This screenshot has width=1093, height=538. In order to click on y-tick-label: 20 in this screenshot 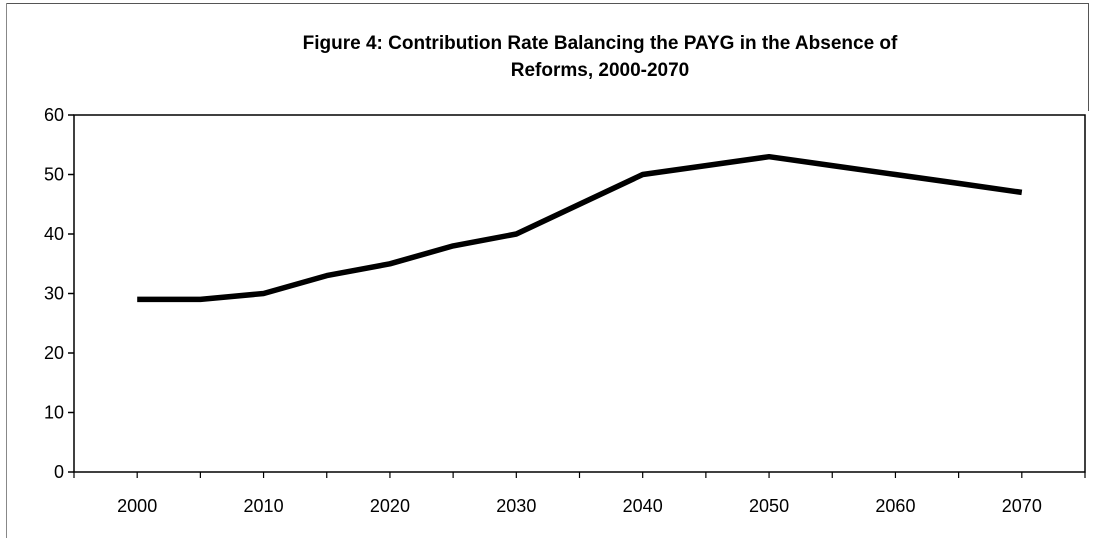, I will do `click(54, 353)`.